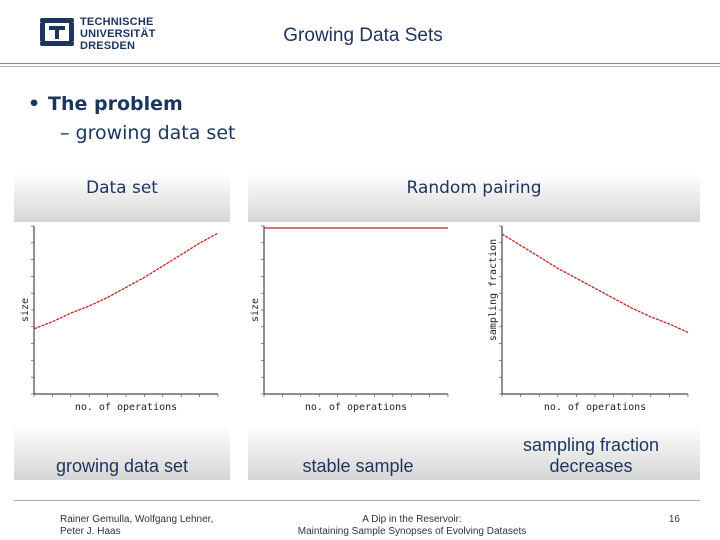 The width and height of the screenshot is (720, 540). I want to click on logo-line-3: DRESDEN, so click(108, 46).